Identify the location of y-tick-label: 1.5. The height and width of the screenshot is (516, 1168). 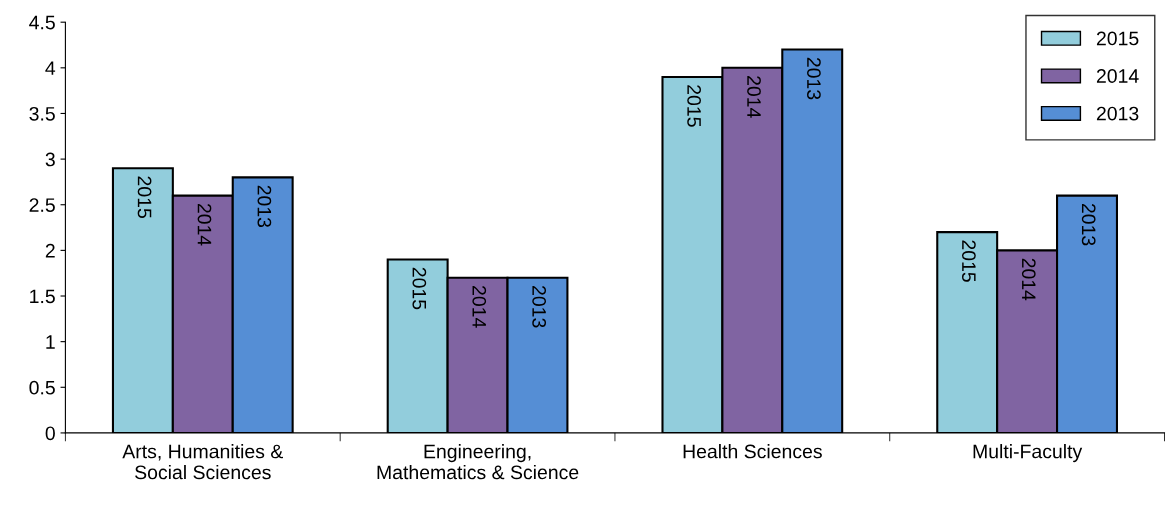
(42, 296).